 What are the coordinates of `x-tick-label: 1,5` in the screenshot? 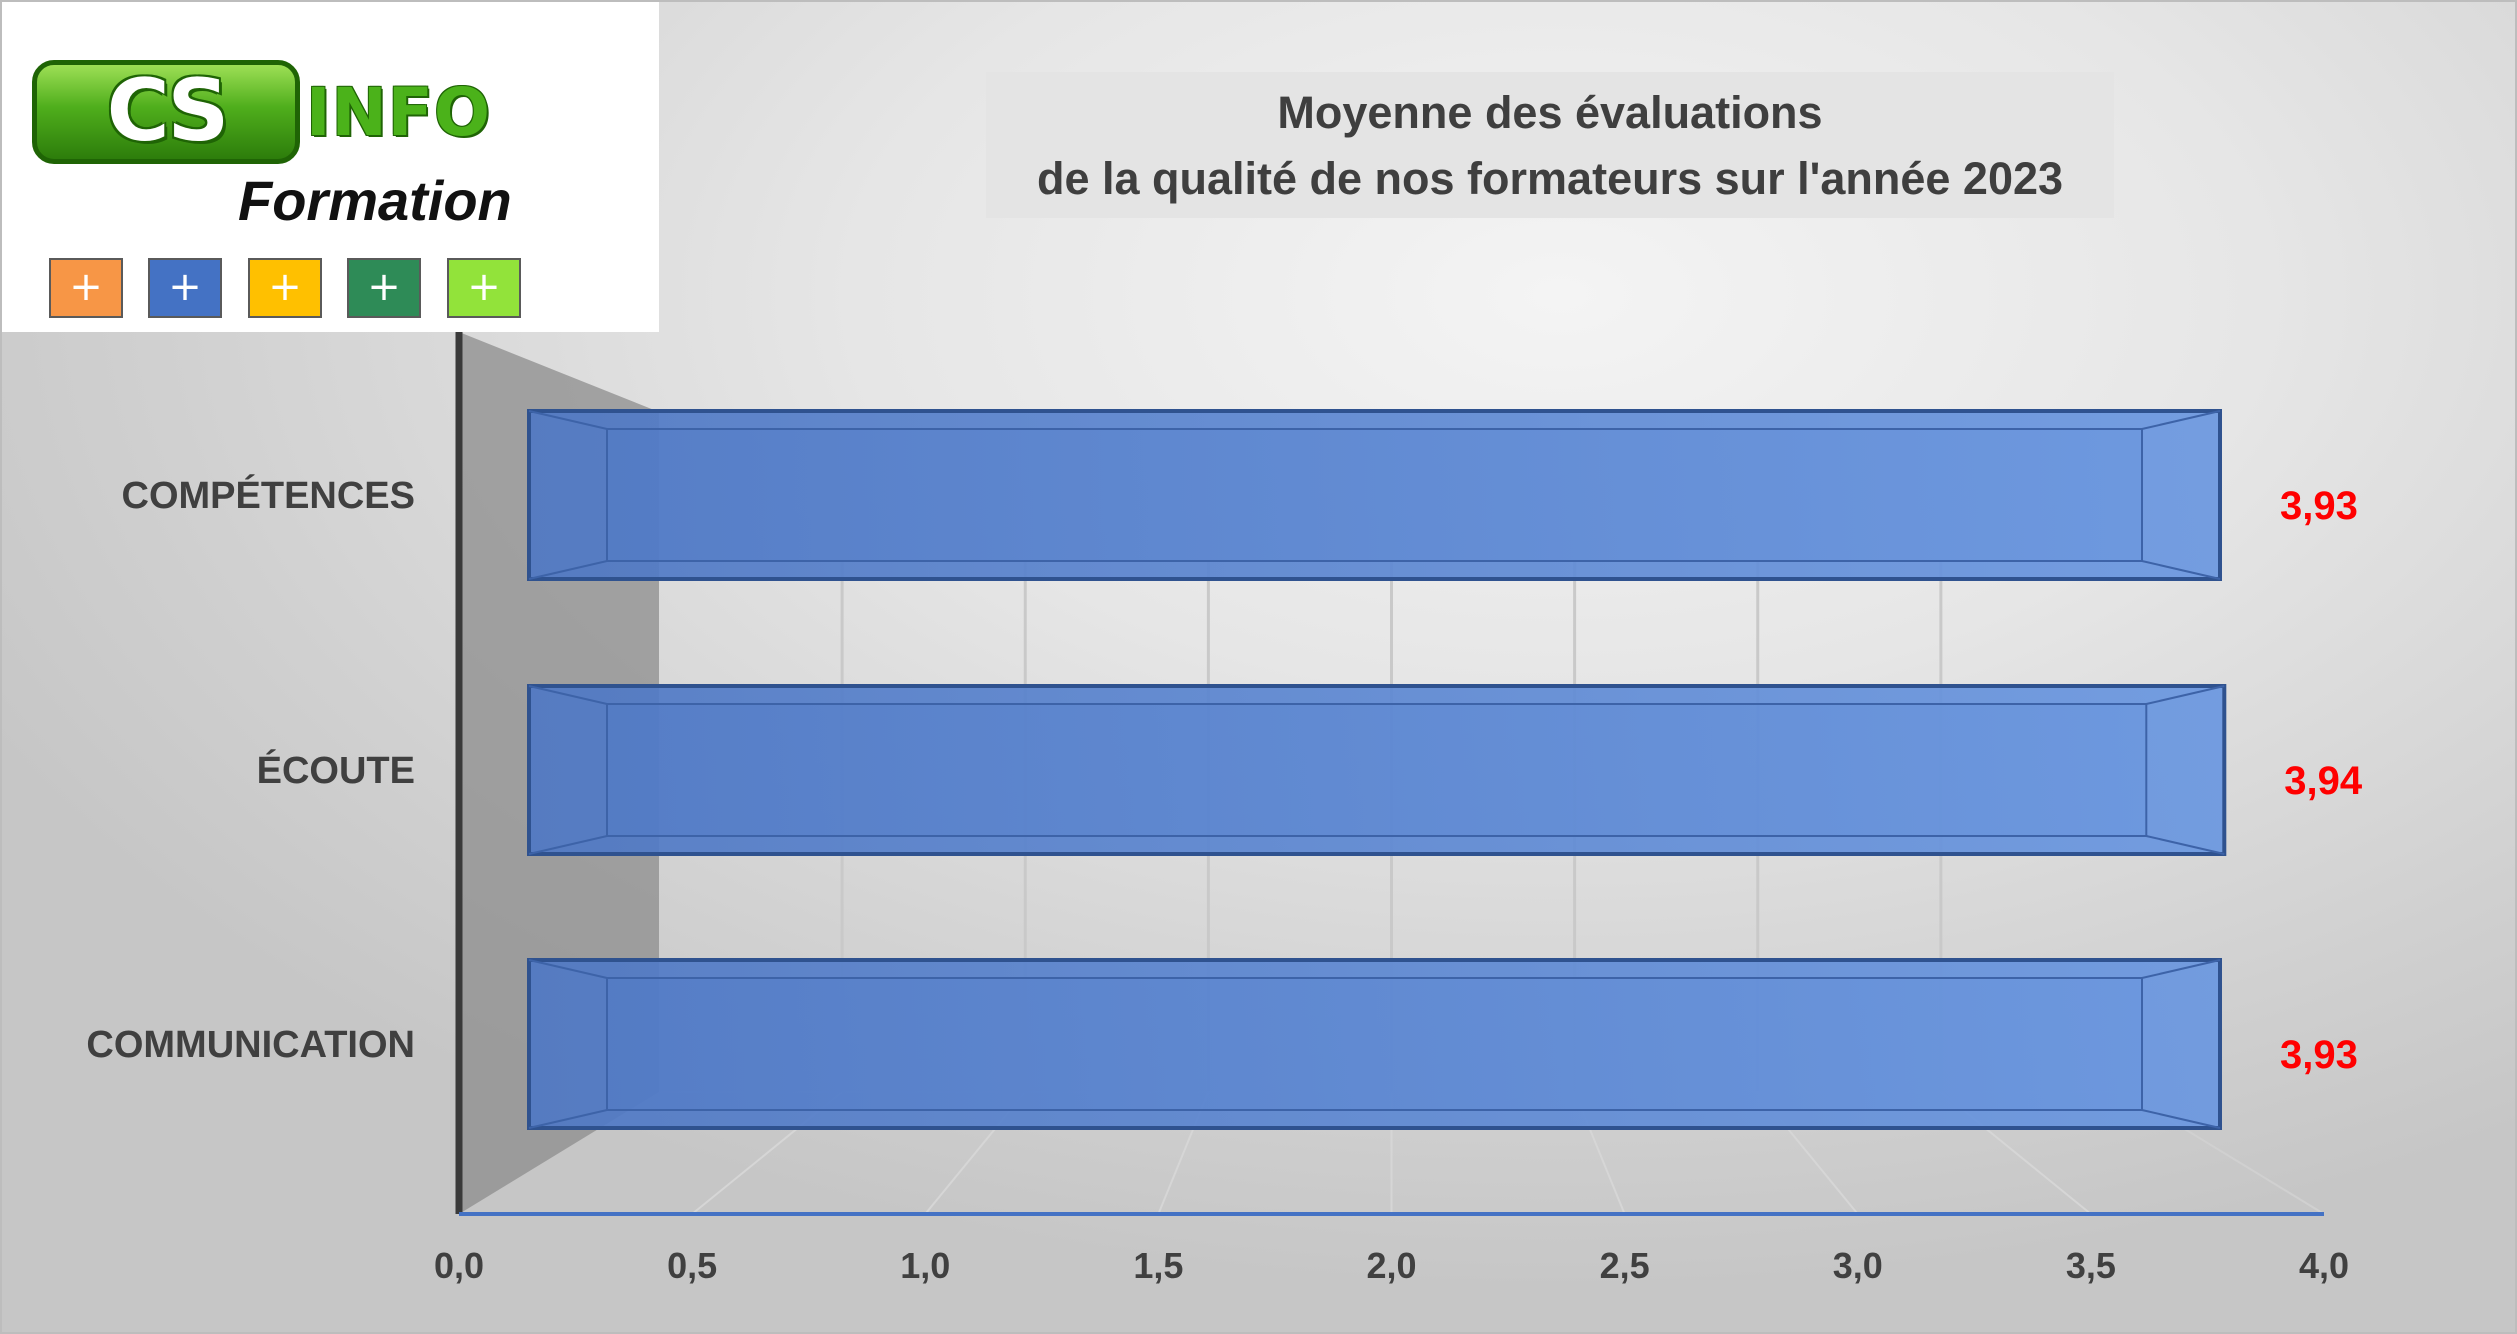 It's located at (1158, 1265).